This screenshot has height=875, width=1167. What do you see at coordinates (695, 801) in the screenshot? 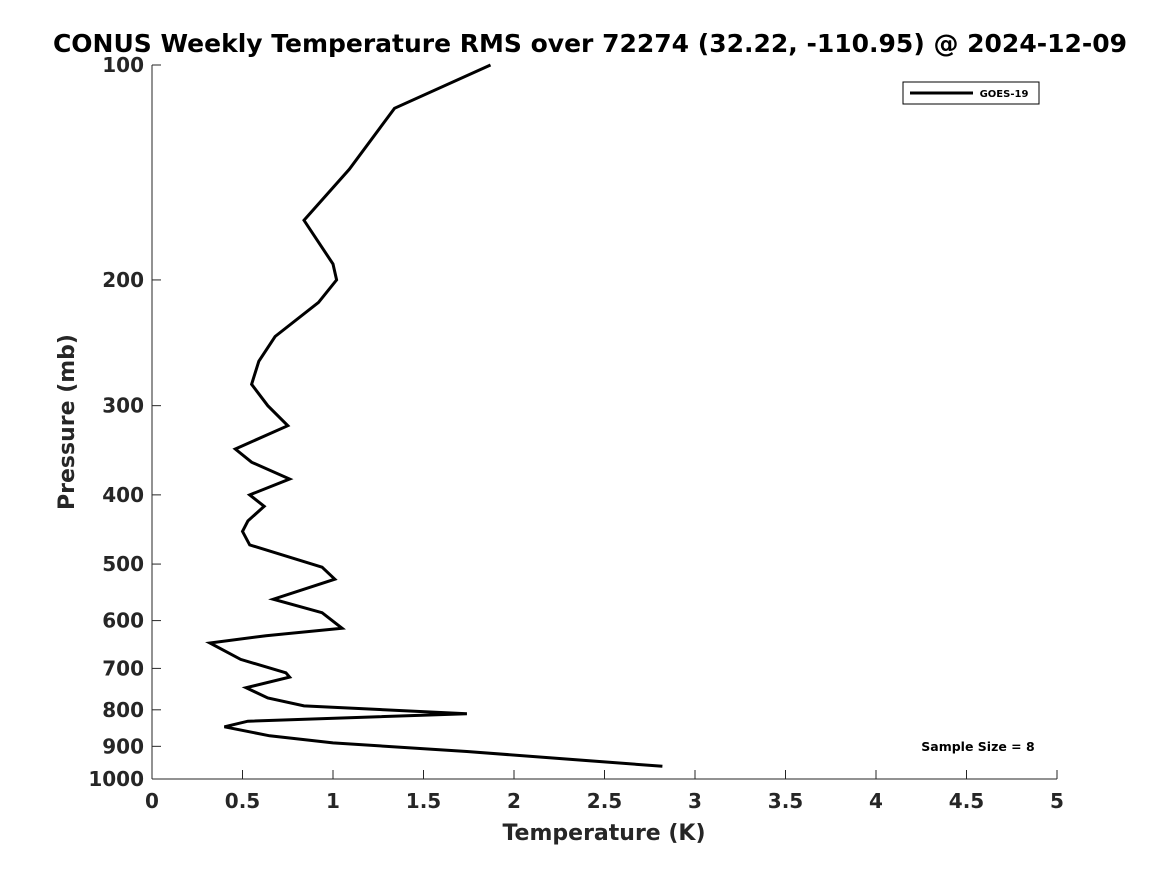
I see `x-tick-label: 3` at bounding box center [695, 801].